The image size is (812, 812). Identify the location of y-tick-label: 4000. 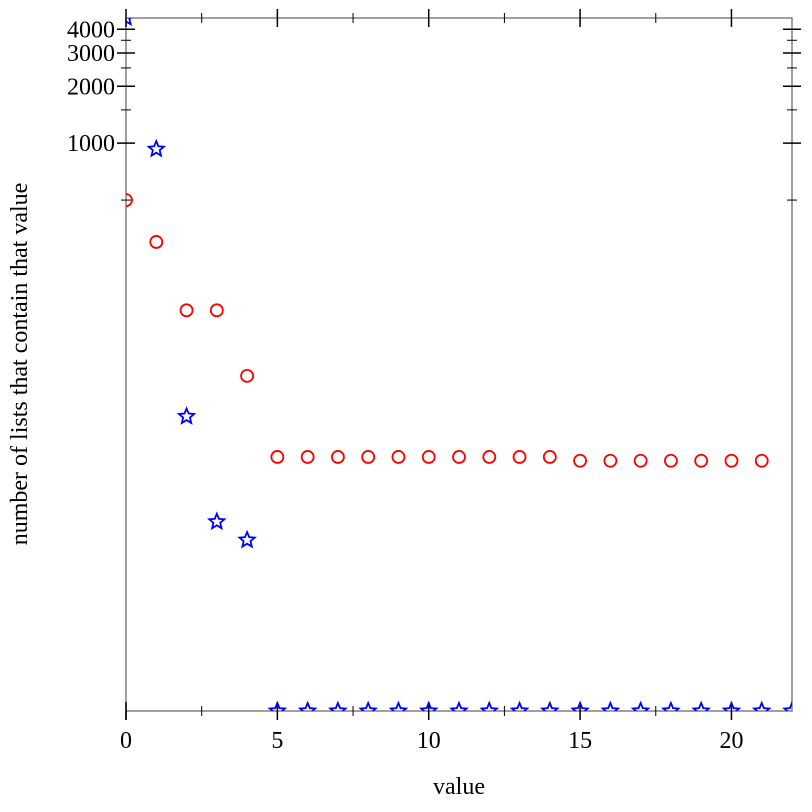
(91, 30).